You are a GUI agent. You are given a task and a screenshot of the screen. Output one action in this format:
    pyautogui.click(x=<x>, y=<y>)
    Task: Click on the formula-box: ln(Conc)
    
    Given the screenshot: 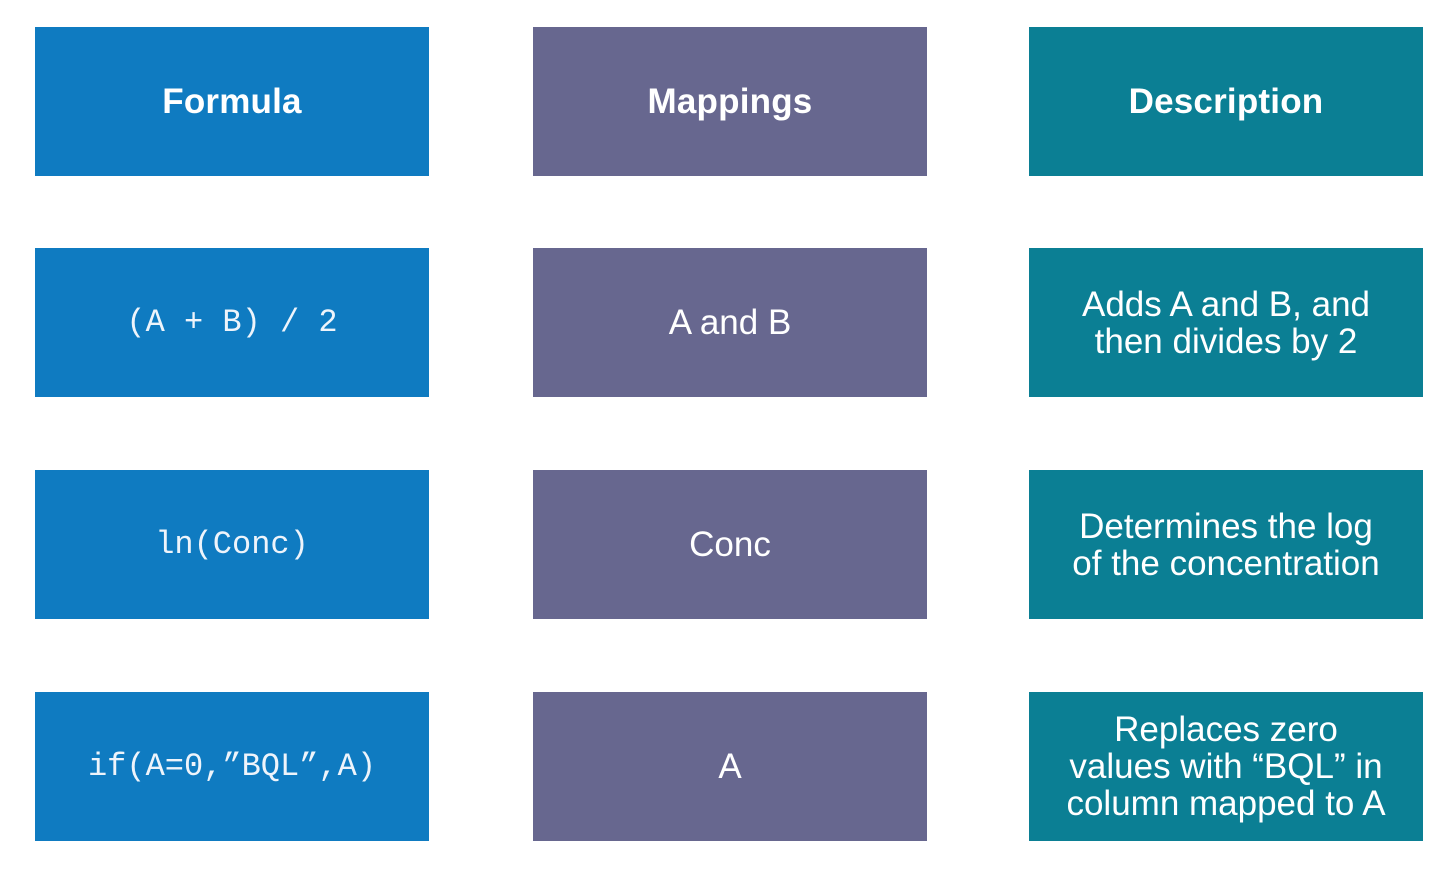 What is the action you would take?
    pyautogui.click(x=232, y=544)
    